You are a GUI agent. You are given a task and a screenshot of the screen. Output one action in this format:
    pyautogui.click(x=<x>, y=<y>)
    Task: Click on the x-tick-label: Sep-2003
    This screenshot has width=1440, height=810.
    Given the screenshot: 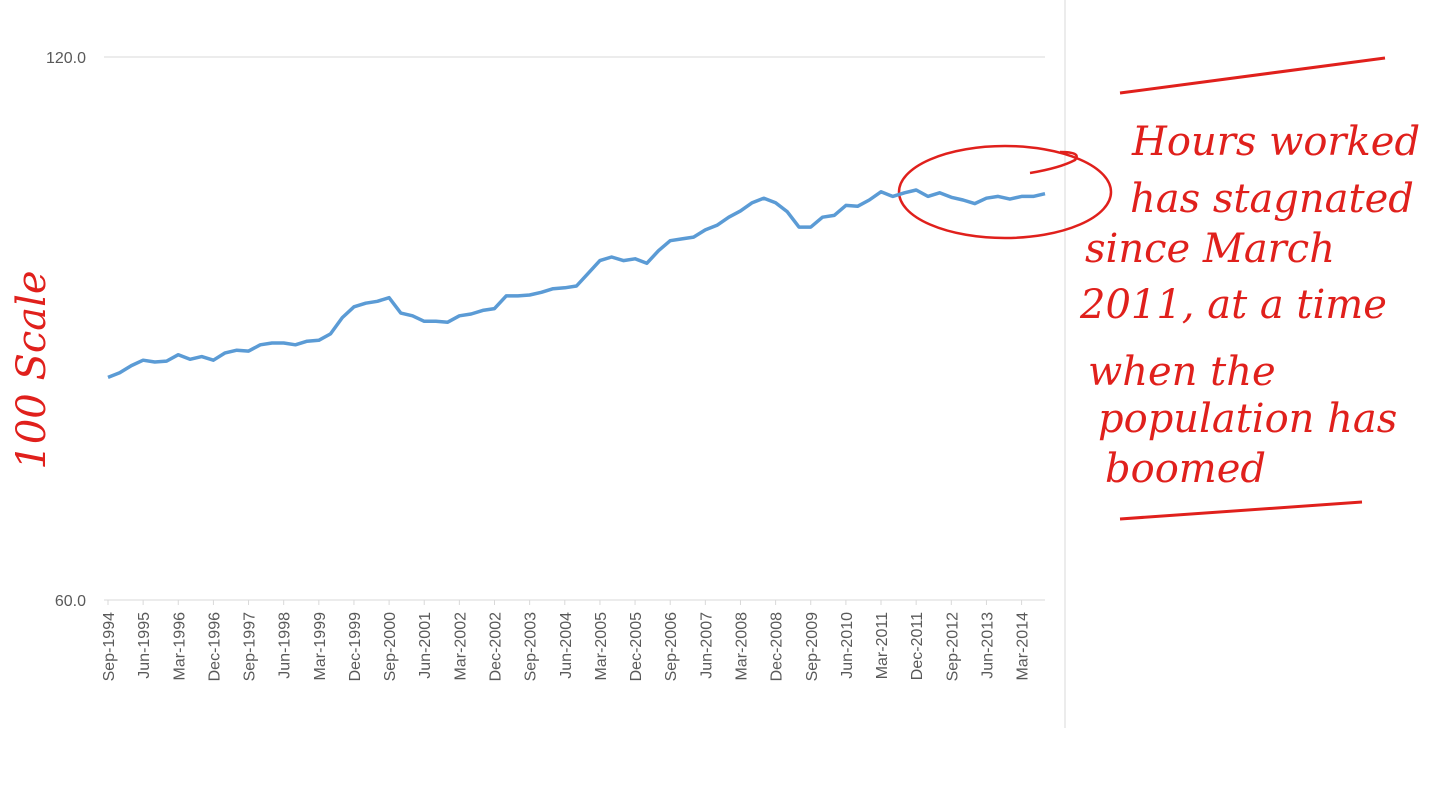 What is the action you would take?
    pyautogui.click(x=531, y=646)
    